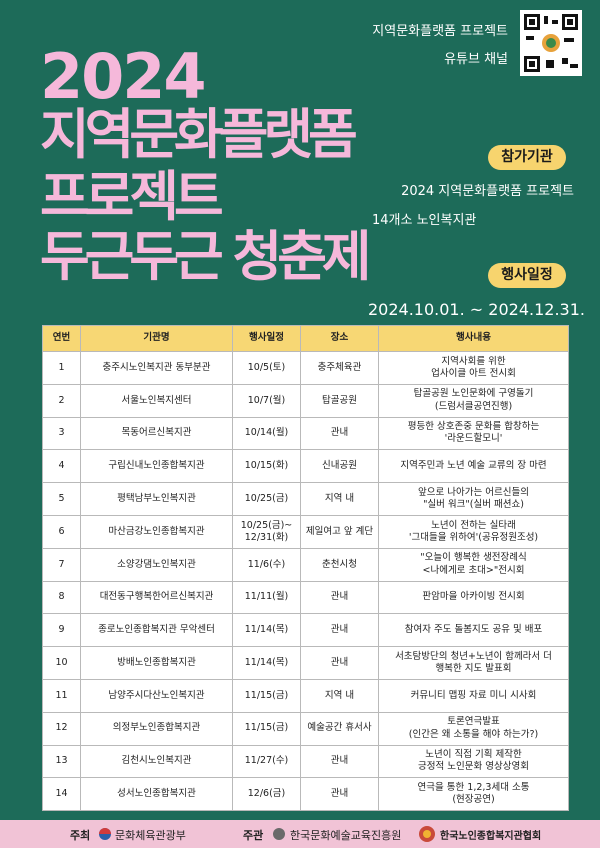 The width and height of the screenshot is (600, 848). Describe the element at coordinates (253, 835) in the screenshot. I see `organizer-label: 주관` at that location.